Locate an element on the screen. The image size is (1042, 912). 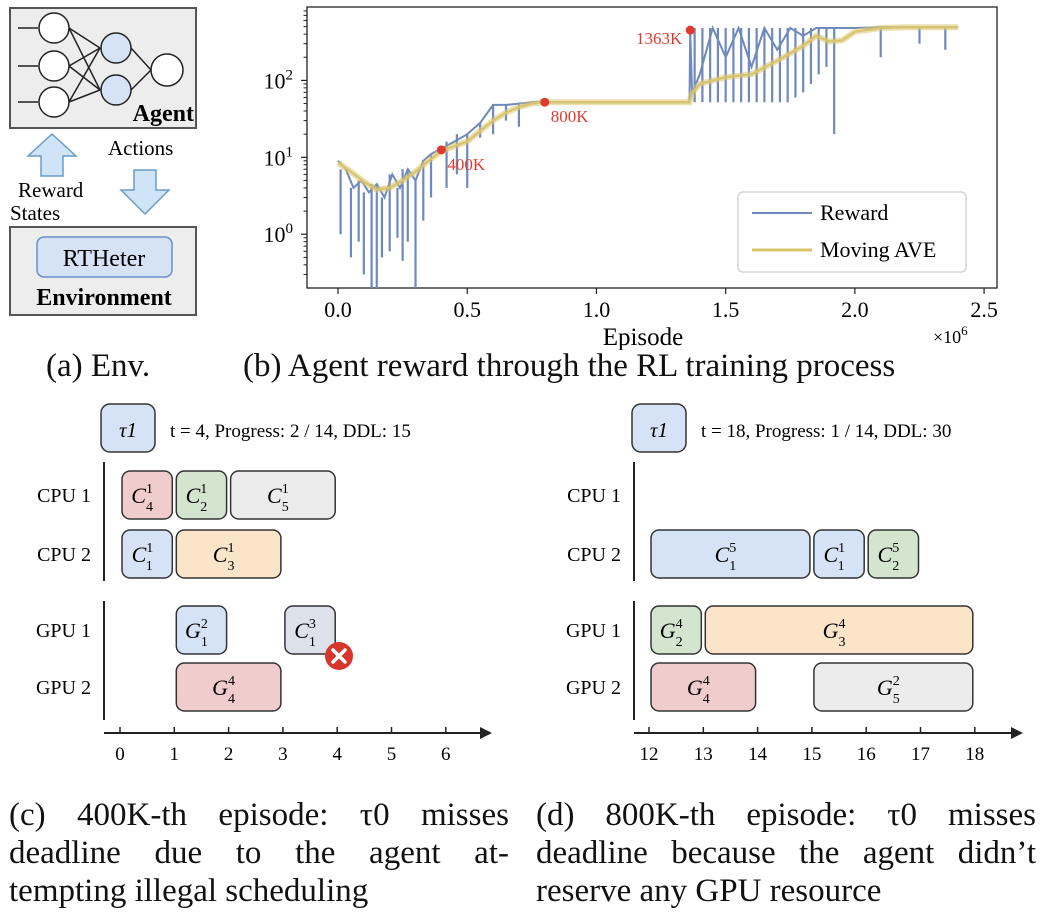
task-block: C1 5 is located at coordinates (282, 495).